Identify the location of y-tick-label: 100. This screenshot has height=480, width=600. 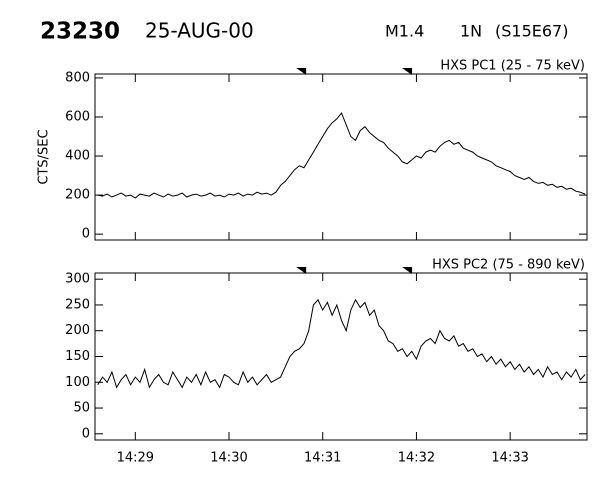
(77, 382).